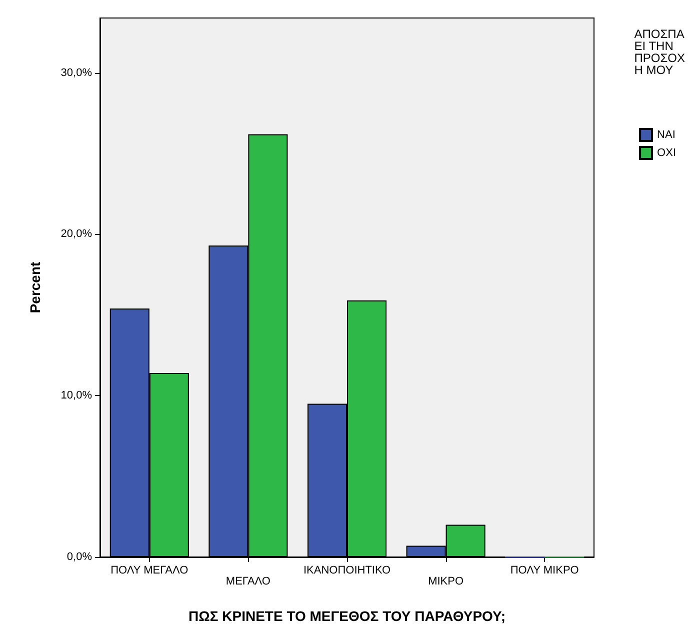 Image resolution: width=697 pixels, height=639 pixels. Describe the element at coordinates (76, 396) in the screenshot. I see `y-tick-label: 10,0%` at that location.